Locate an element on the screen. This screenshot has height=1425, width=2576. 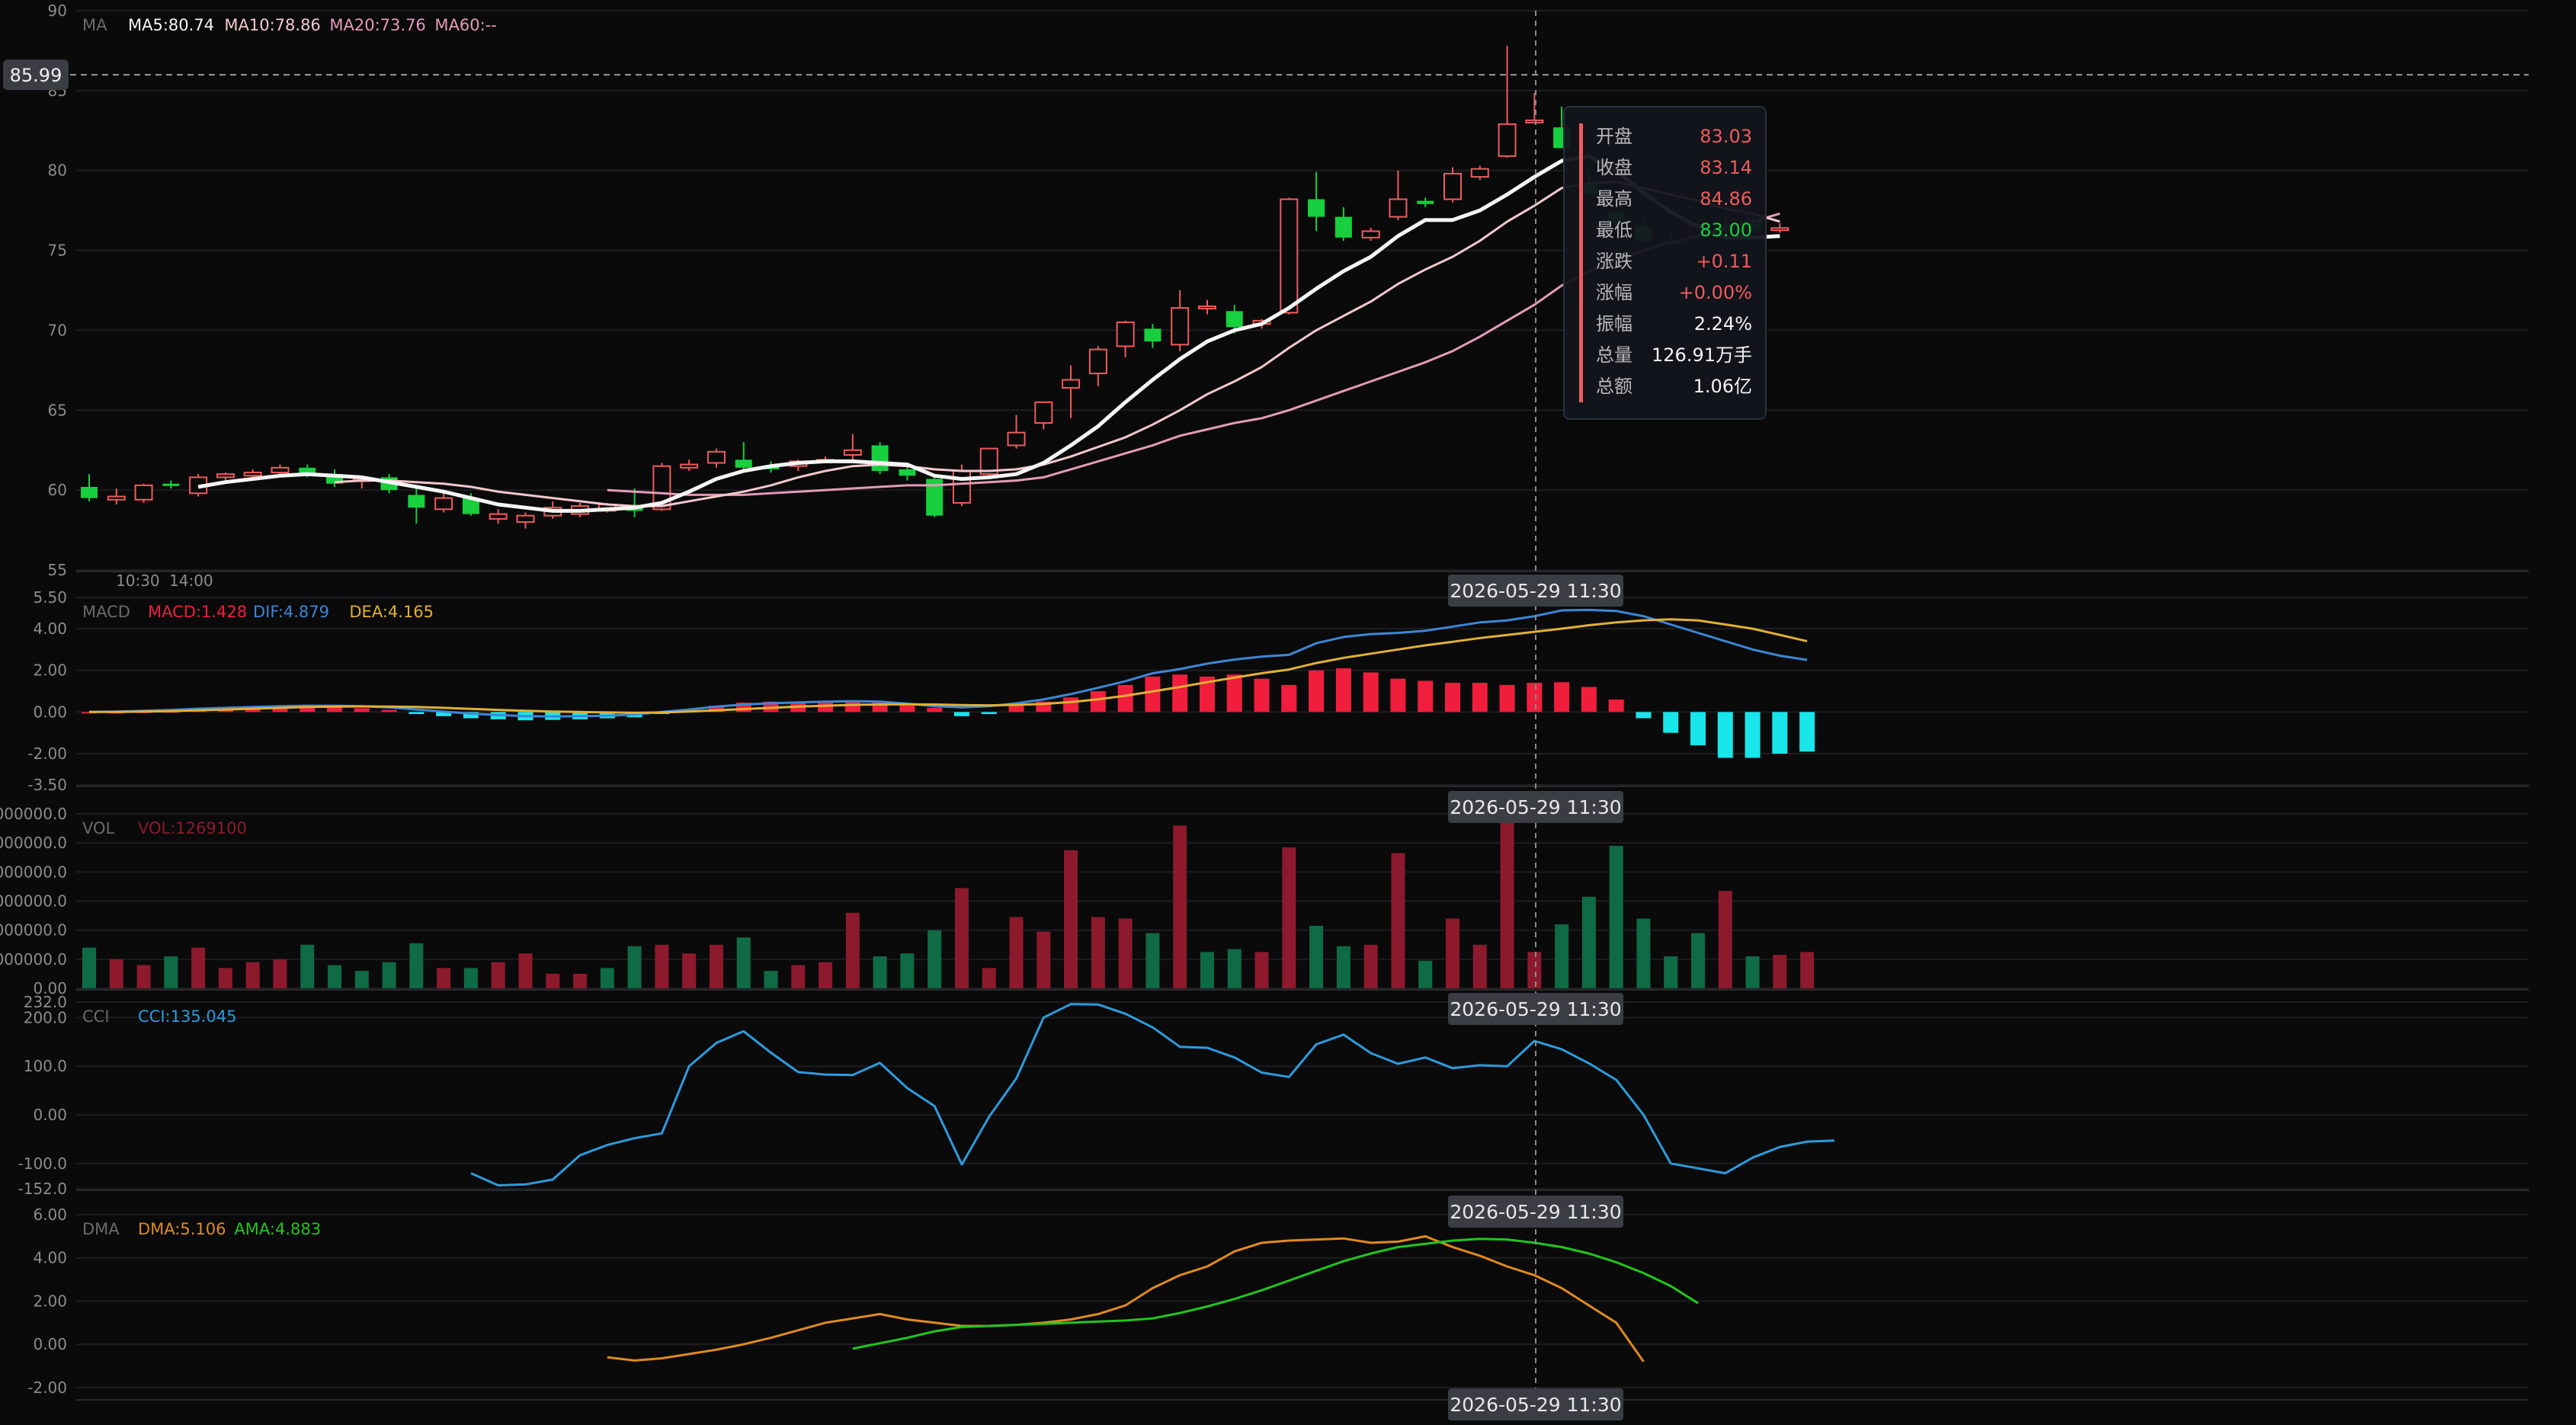
y-tick-label-2-5: 5000000.0 is located at coordinates (33, 843).